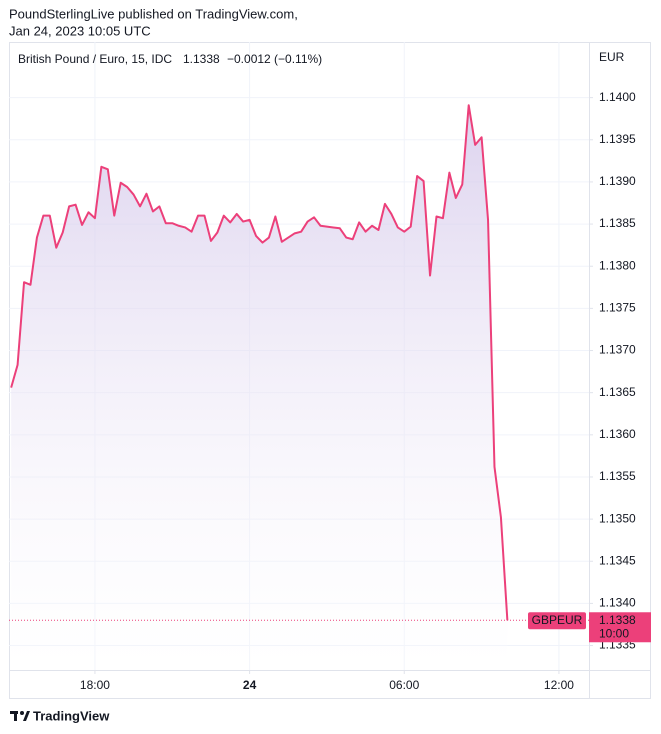 This screenshot has height=734, width=661. I want to click on price-badge-time: 10:00, so click(614, 633).